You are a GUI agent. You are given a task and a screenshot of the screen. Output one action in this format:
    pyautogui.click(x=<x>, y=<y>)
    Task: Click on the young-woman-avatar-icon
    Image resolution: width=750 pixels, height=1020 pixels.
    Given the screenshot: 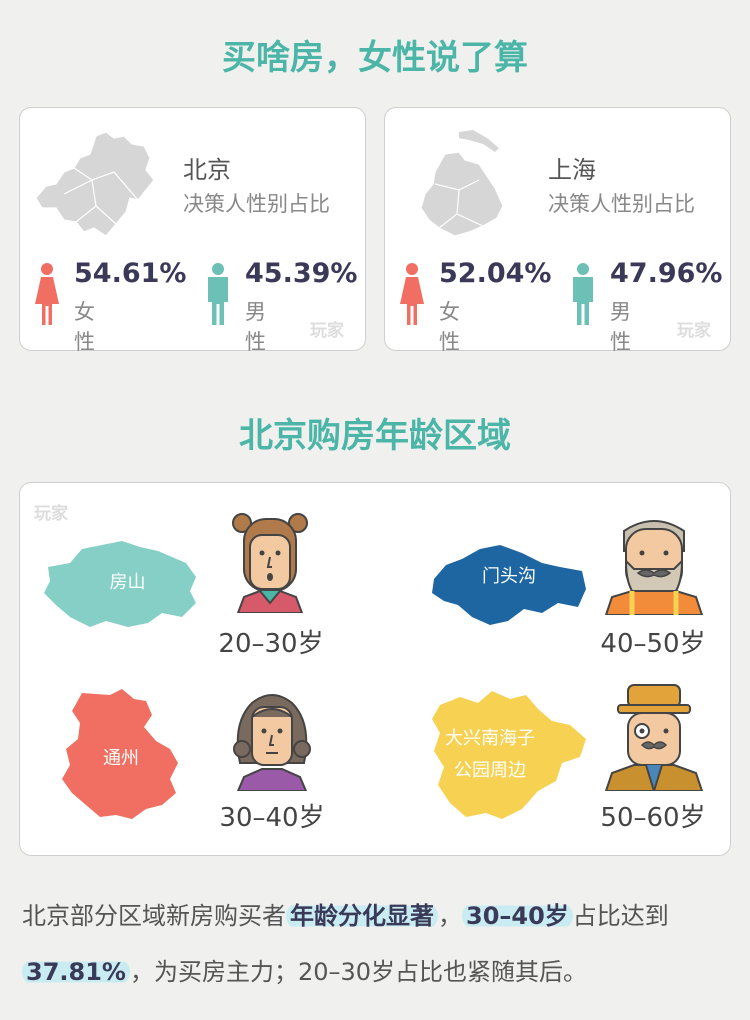 What is the action you would take?
    pyautogui.click(x=270, y=563)
    